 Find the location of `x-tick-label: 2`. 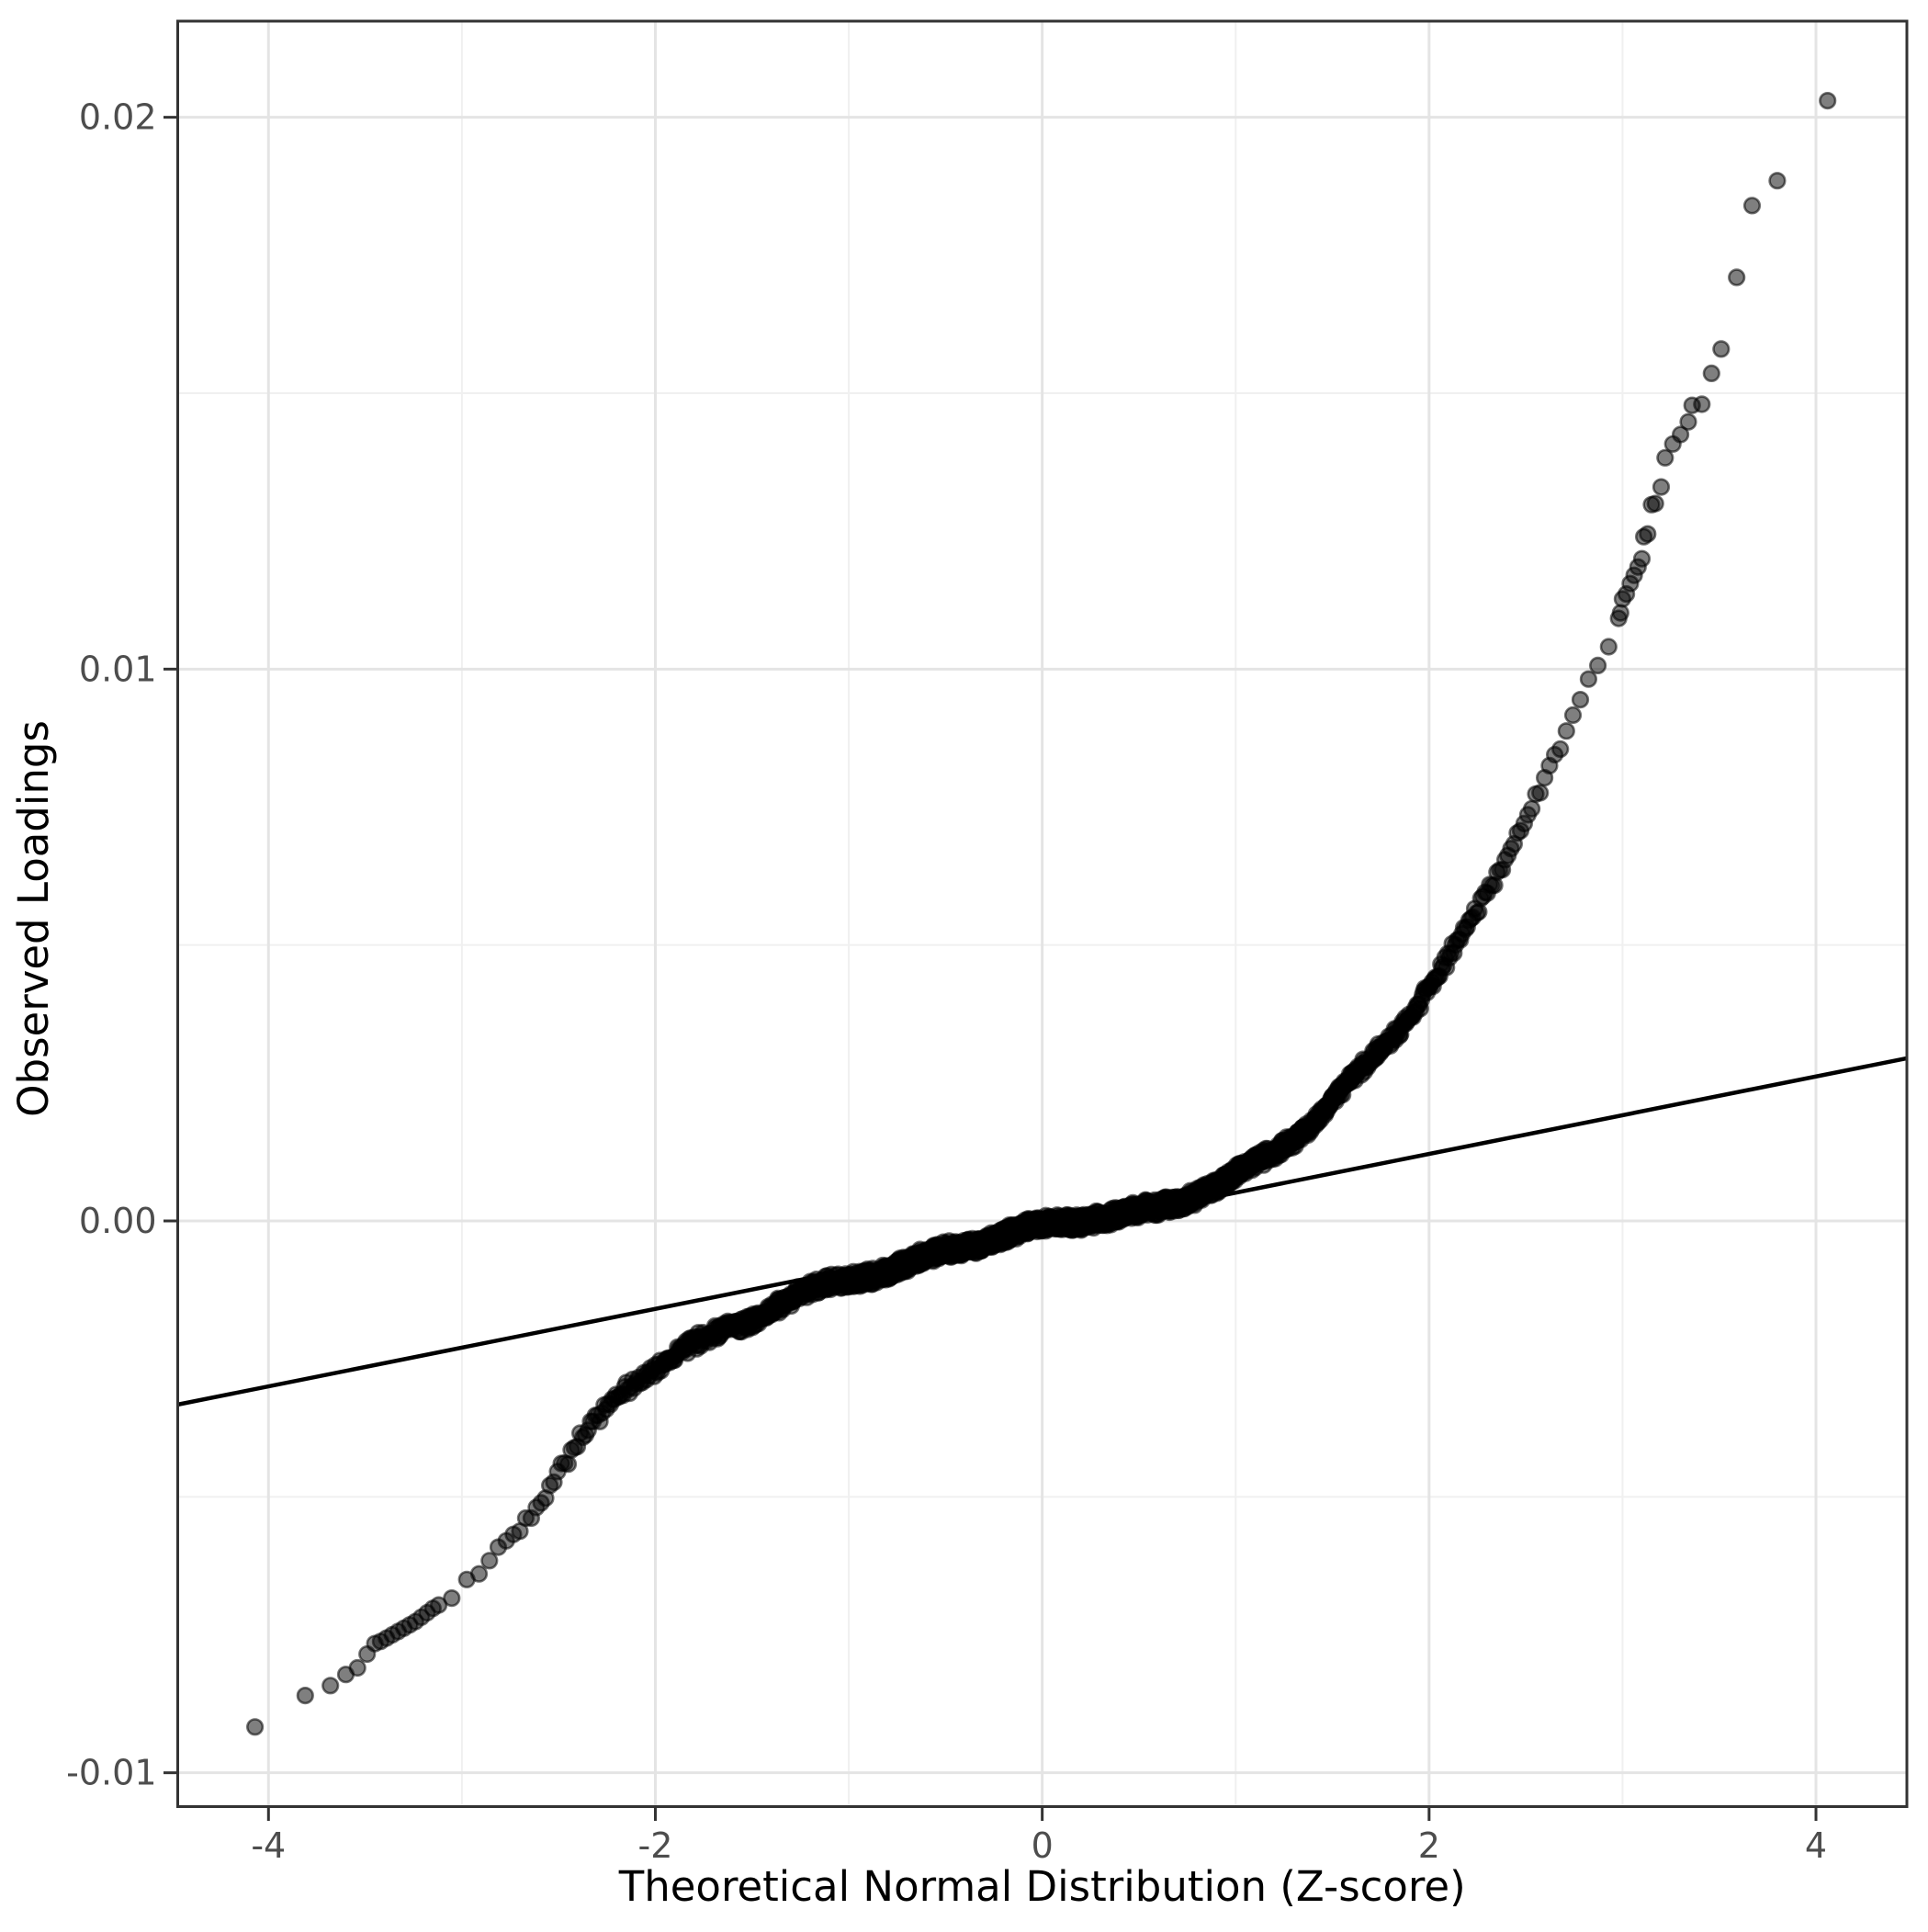

x-tick-label: 2 is located at coordinates (1429, 1845).